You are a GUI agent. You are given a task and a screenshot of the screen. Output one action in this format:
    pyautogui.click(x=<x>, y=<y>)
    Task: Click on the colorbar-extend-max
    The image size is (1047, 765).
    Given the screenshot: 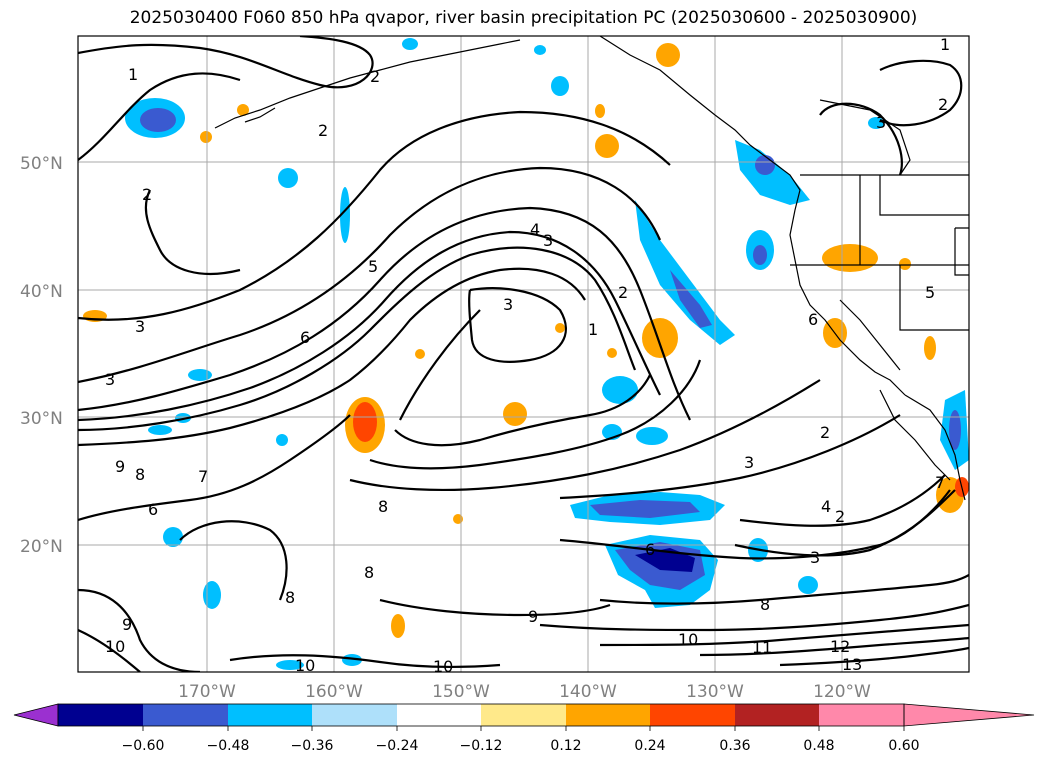 What is the action you would take?
    pyautogui.click(x=969, y=715)
    